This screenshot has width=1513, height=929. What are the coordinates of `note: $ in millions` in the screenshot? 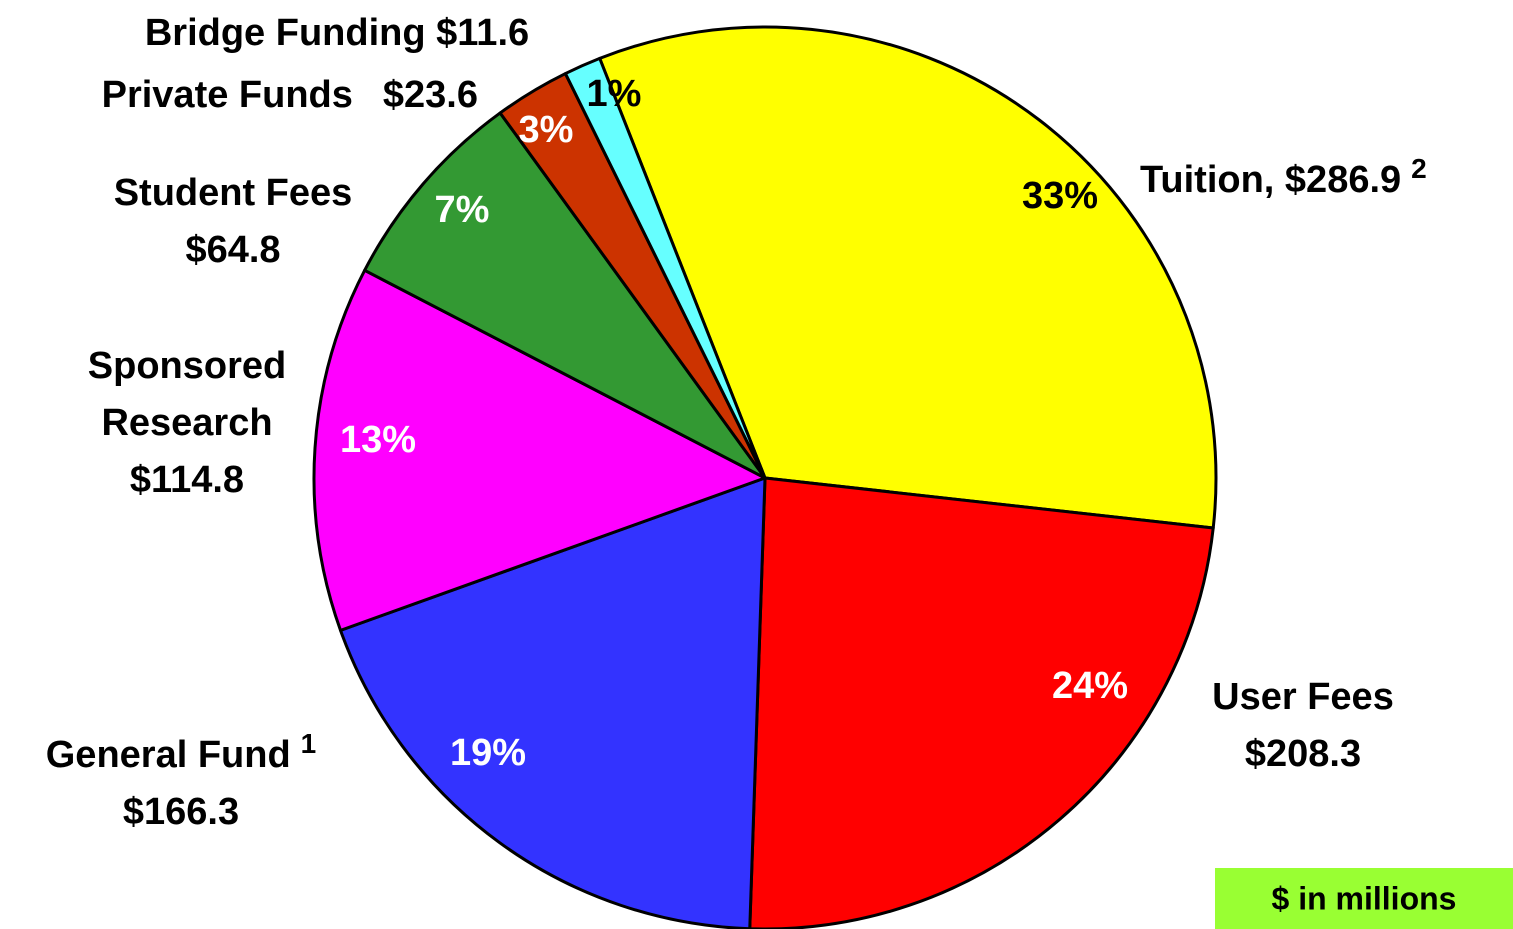 It's located at (1364, 898).